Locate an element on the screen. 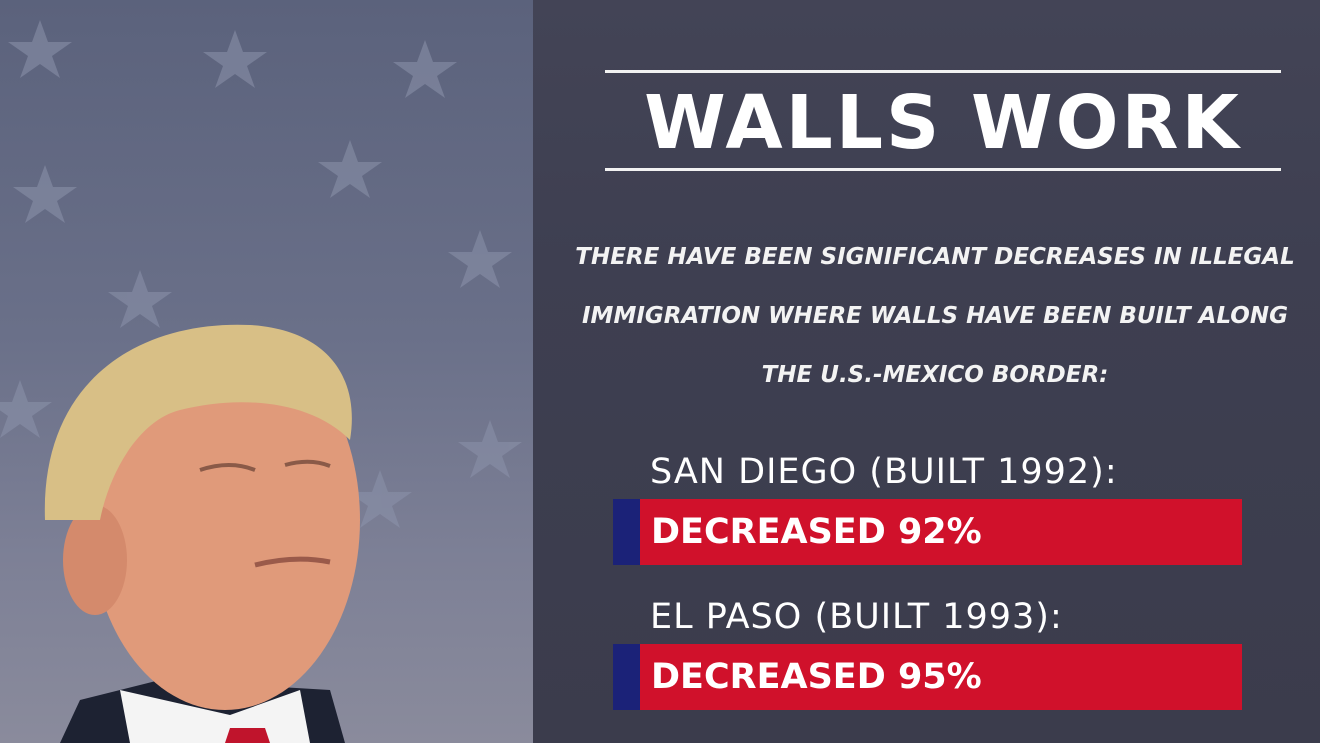 This screenshot has height=743, width=1320. portrait is located at coordinates (202, 533).